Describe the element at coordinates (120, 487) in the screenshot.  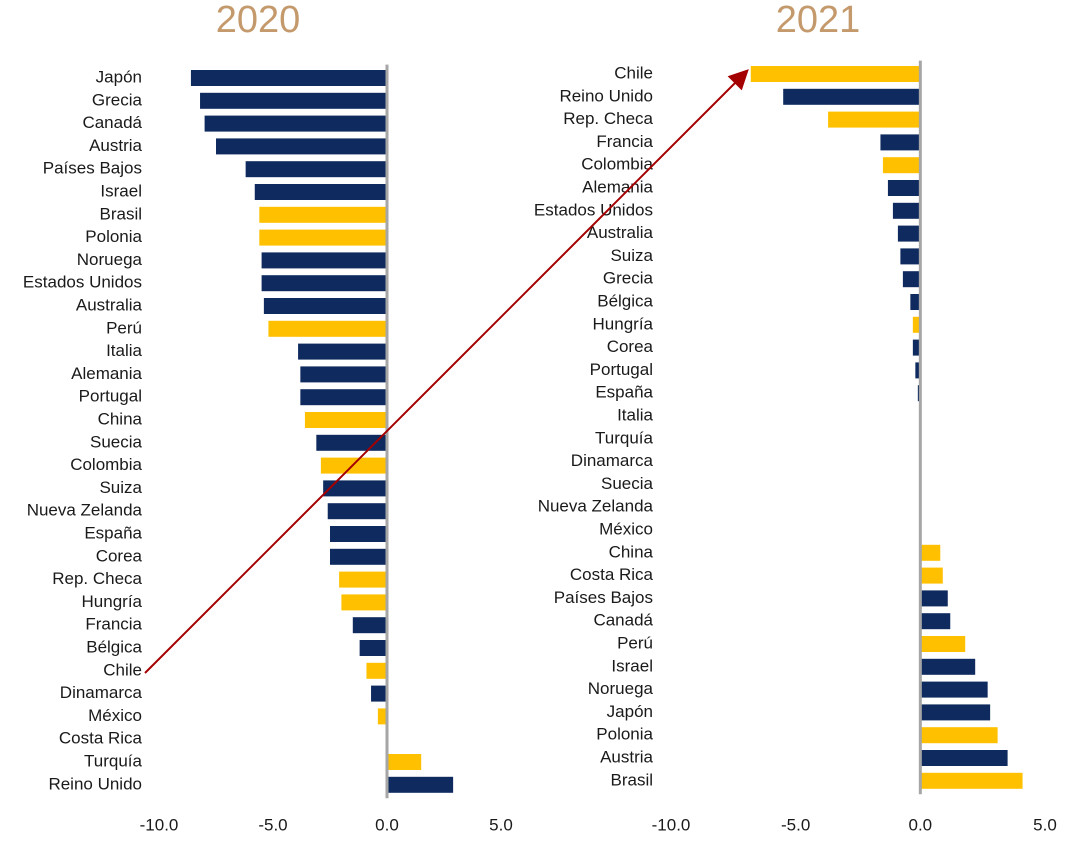
I see `category-label: Suiza` at that location.